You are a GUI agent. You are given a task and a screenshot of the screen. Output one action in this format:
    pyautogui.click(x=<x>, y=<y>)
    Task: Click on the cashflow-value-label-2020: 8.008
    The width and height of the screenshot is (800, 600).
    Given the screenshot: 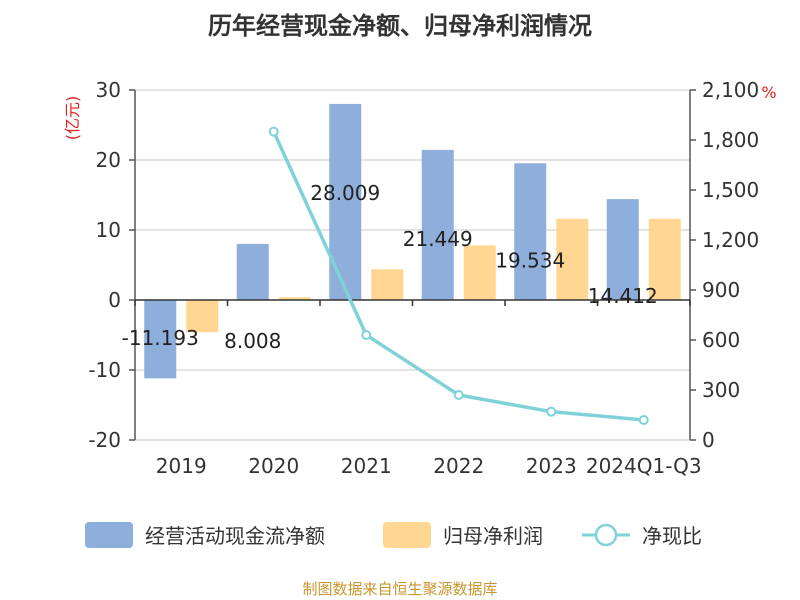 What is the action you would take?
    pyautogui.click(x=252, y=341)
    